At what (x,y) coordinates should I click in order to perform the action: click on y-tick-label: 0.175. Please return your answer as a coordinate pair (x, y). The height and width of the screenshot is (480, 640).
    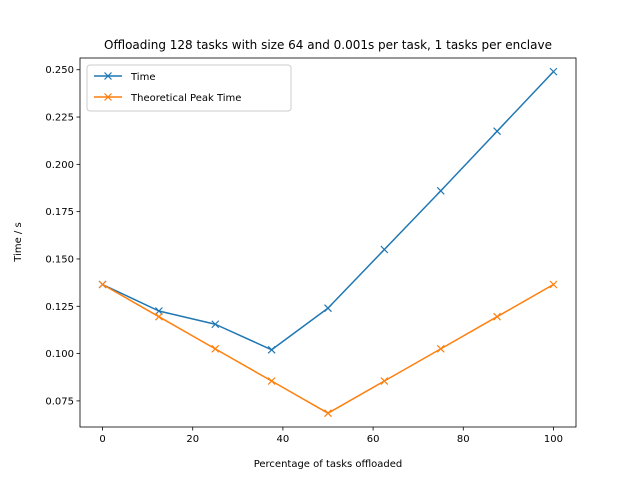
    Looking at the image, I should click on (59, 212).